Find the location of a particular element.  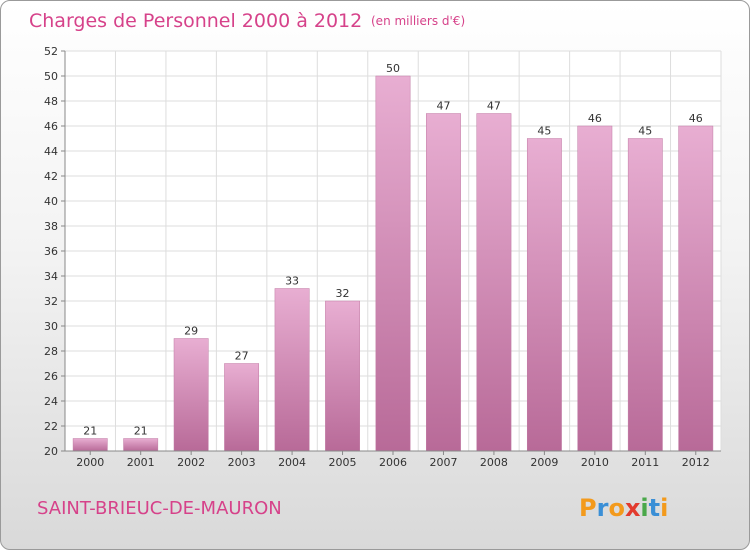

value-label: 33 is located at coordinates (292, 281).